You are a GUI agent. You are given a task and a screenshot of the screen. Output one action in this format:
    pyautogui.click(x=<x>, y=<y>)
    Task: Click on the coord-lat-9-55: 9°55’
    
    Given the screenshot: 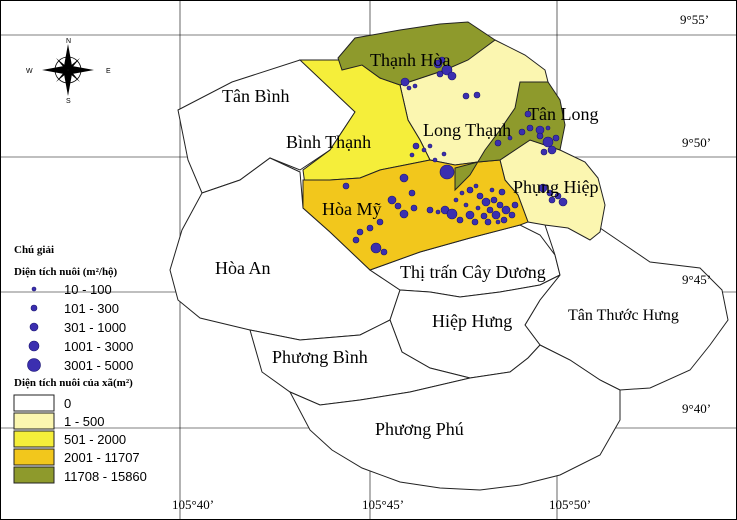 What is the action you would take?
    pyautogui.click(x=694, y=19)
    